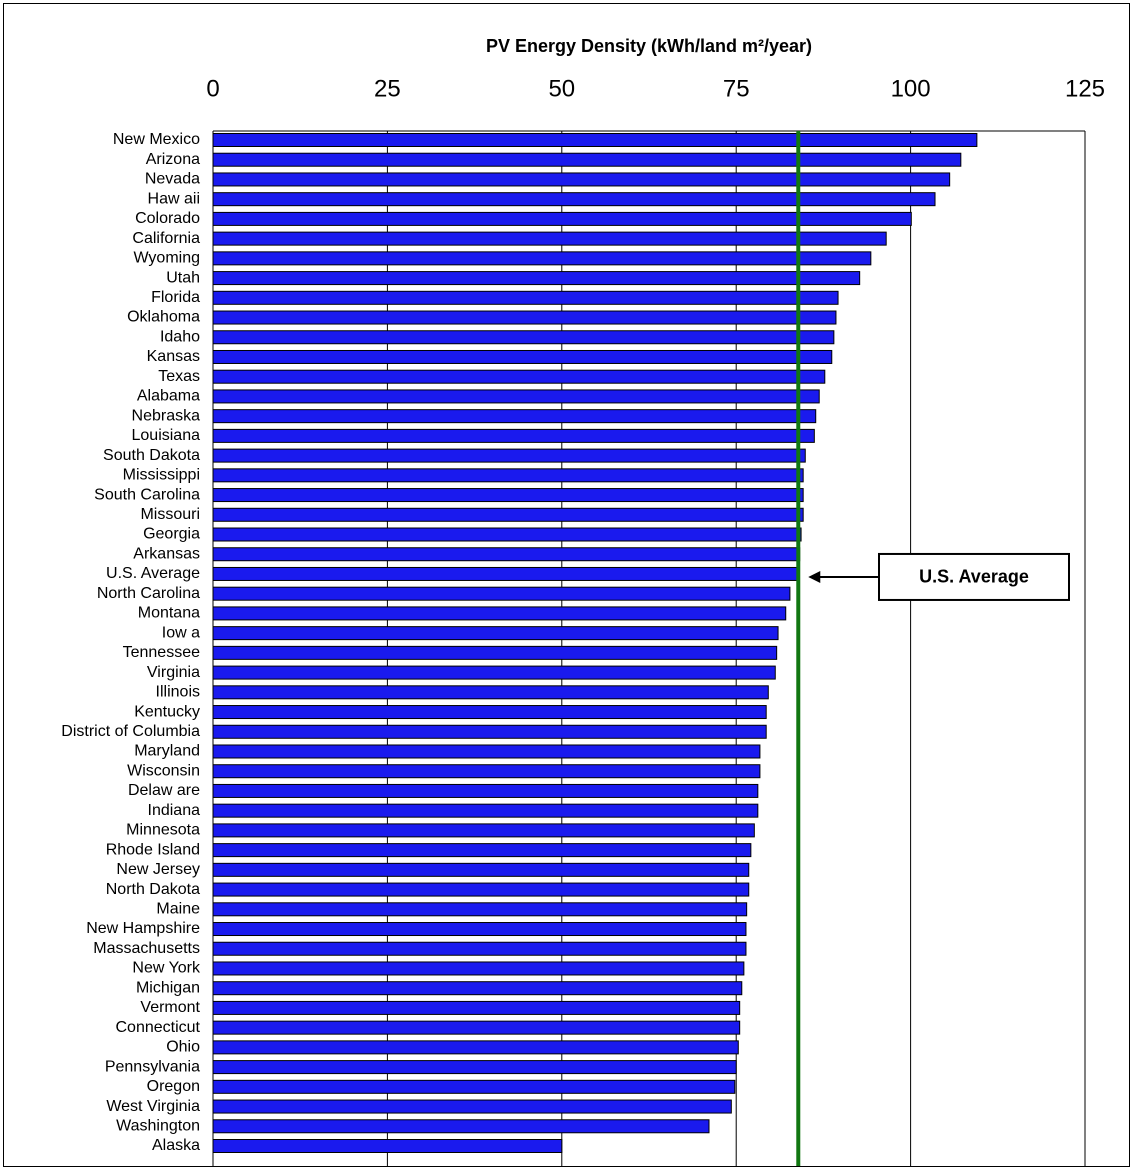 This screenshot has height=1170, width=1133. Describe the element at coordinates (561, 88) in the screenshot. I see `x-tick-label: 50` at that location.